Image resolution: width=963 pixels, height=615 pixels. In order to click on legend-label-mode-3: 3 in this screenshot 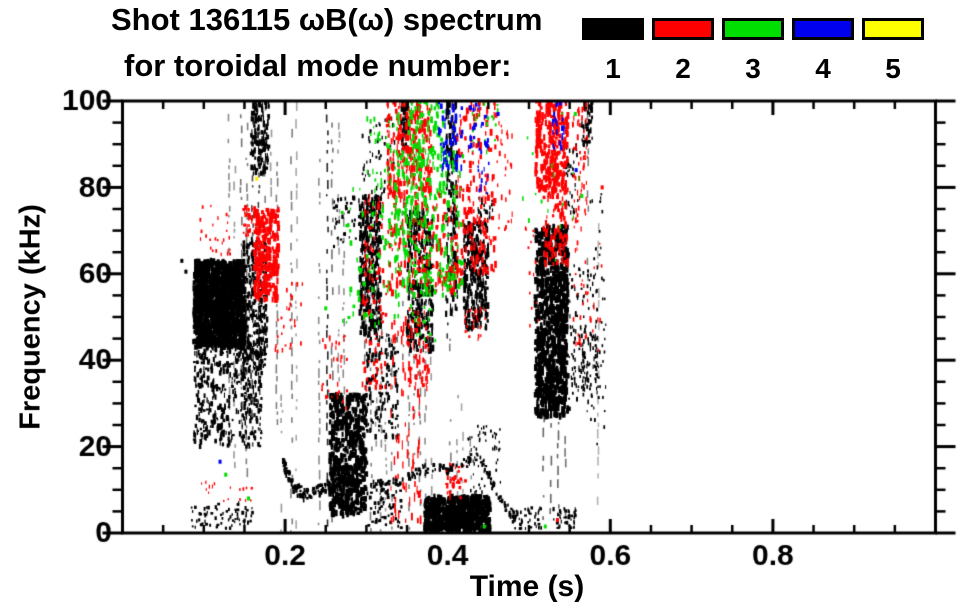, I will do `click(753, 68)`.